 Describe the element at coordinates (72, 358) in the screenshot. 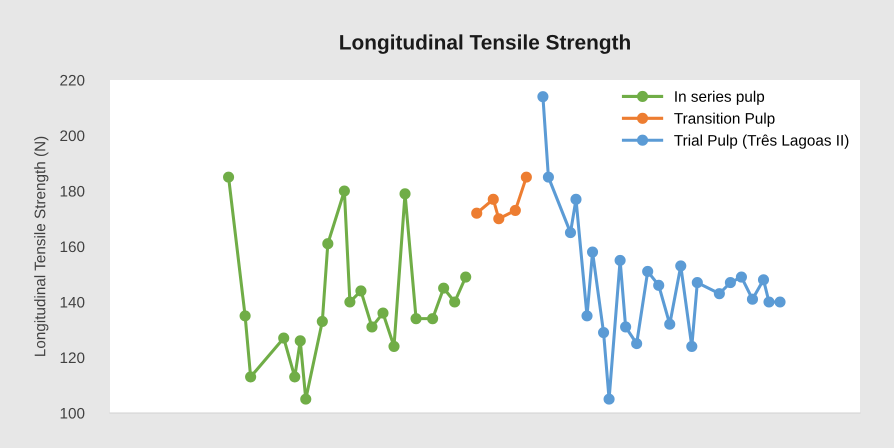

I see `y-tick-label: 120` at that location.